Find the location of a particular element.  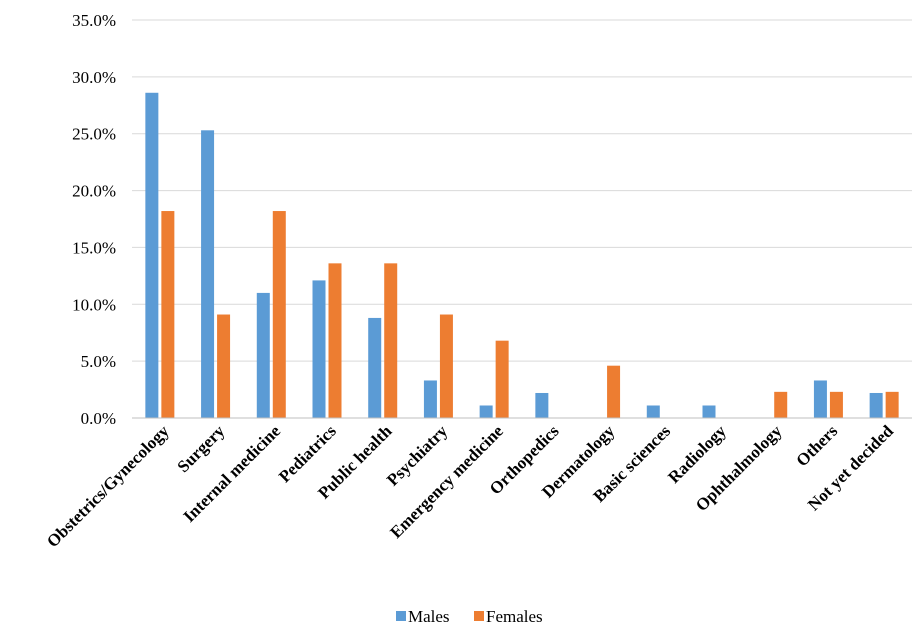

y-tick-label: 15.0% is located at coordinates (94, 247).